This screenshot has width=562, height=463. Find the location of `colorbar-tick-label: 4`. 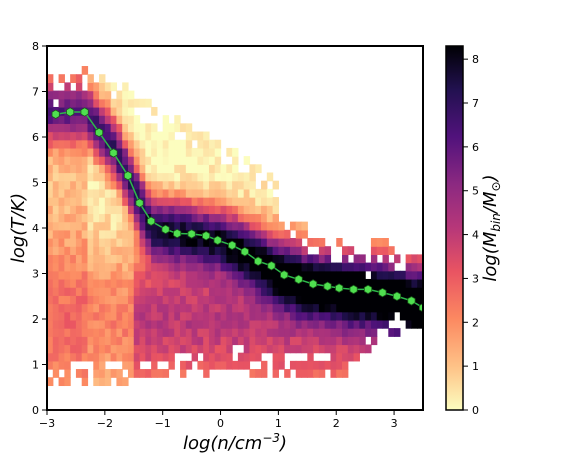

colorbar-tick-label: 4 is located at coordinates (475, 235).